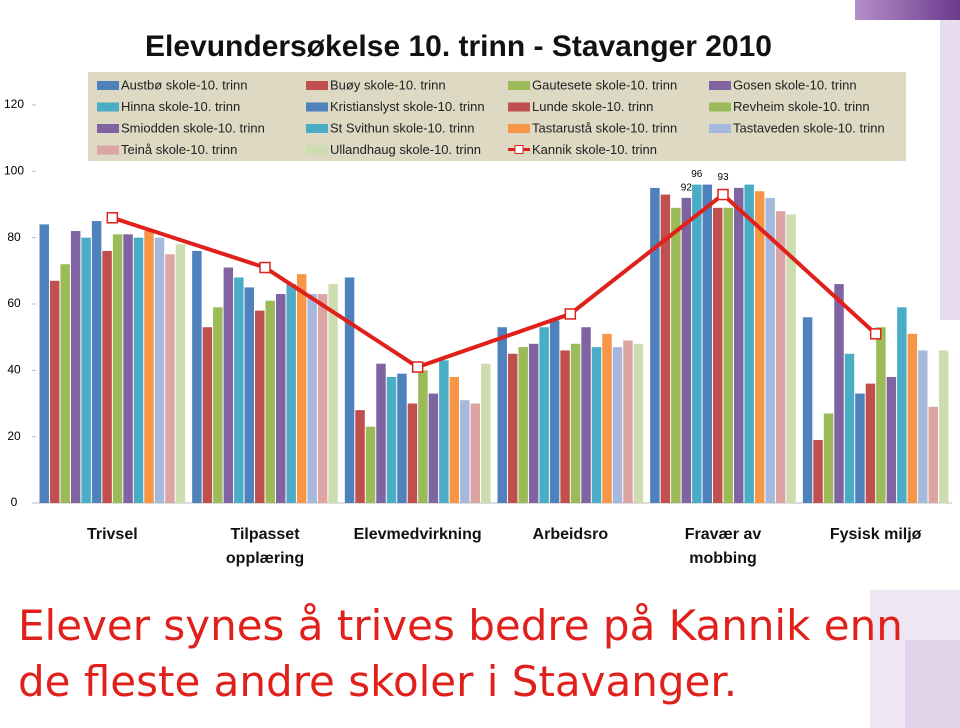 Image resolution: width=960 pixels, height=728 pixels. I want to click on legend-label: St Svithun skole-10. trinn, so click(402, 127).